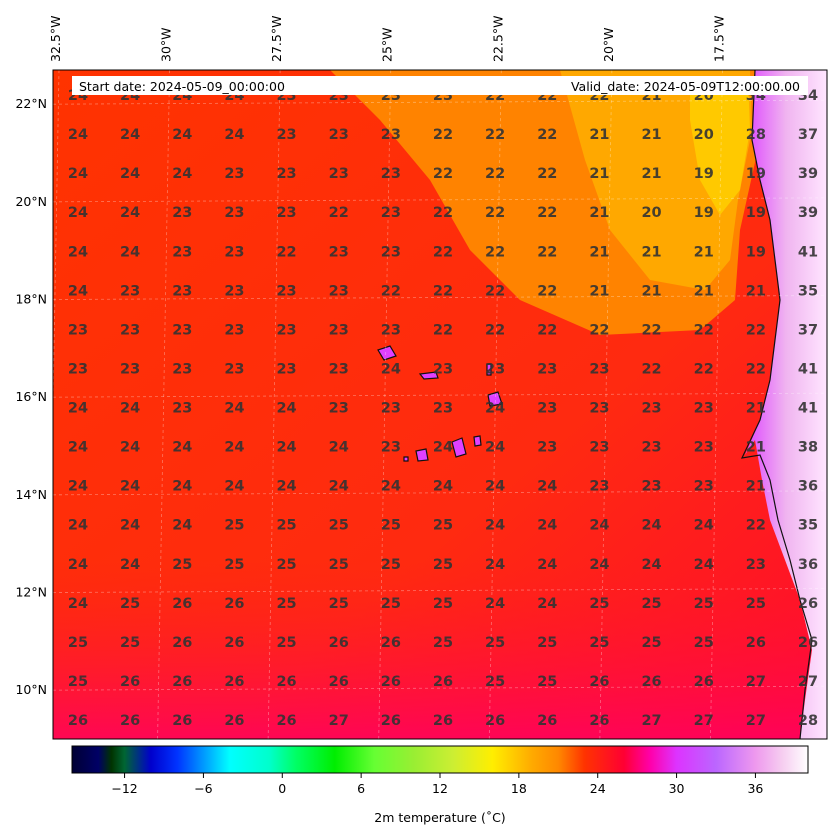 The height and width of the screenshot is (837, 837). I want to click on temperature-value: 20, so click(651, 213).